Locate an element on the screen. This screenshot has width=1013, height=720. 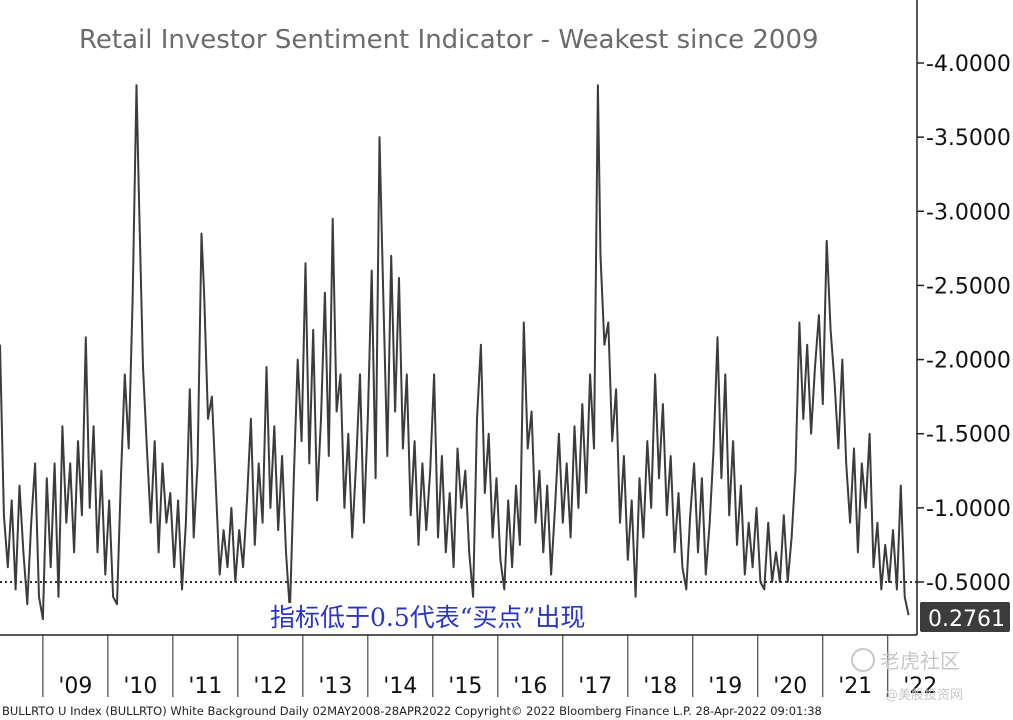
x-tick-label: '19 is located at coordinates (725, 686).